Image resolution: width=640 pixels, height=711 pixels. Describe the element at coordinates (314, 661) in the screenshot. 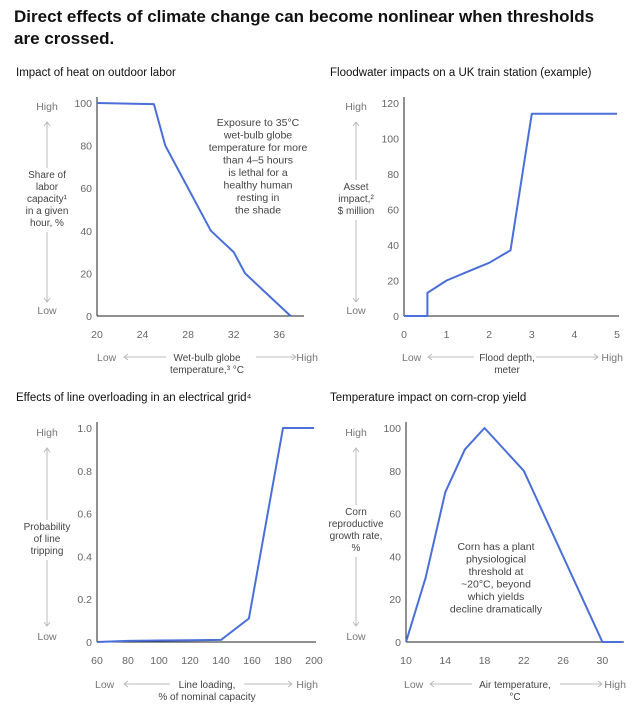

I see `x-tick-label: 200` at that location.